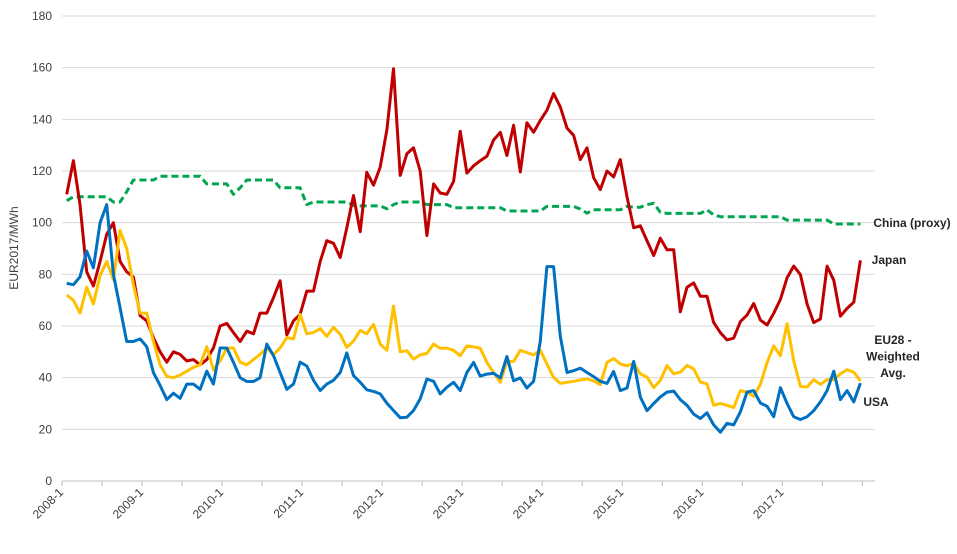  Describe the element at coordinates (42, 171) in the screenshot. I see `y-tick-label: 120` at that location.